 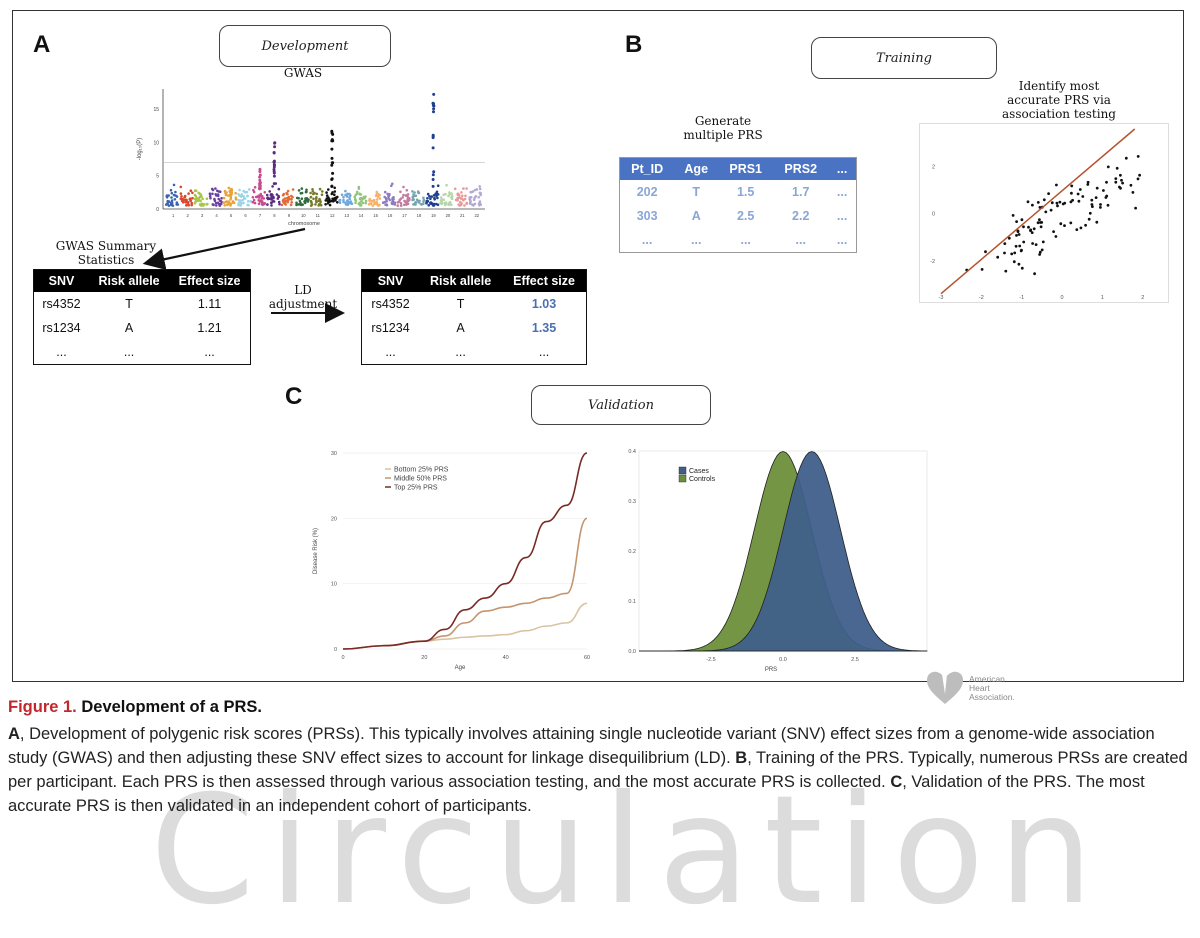 I want to click on table-cell: A, so click(x=460, y=328).